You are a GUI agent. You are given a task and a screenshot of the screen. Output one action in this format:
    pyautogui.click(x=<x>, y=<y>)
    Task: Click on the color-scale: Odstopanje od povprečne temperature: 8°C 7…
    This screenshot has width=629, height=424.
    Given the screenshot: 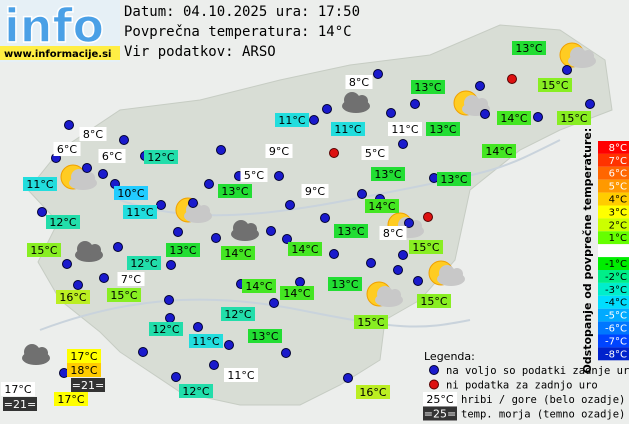 What is the action you would take?
    pyautogui.click(x=605, y=251)
    